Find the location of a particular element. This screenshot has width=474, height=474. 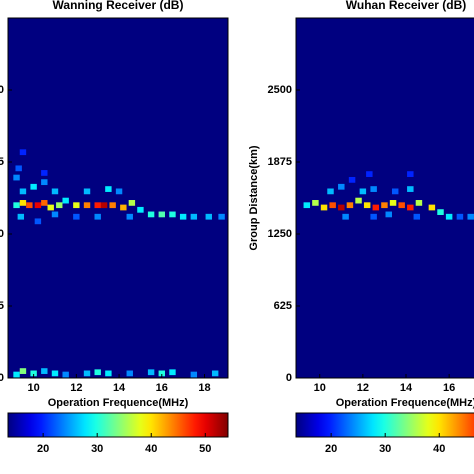

chart-title: Wuhan Receiver (dB) is located at coordinates (406, 6).